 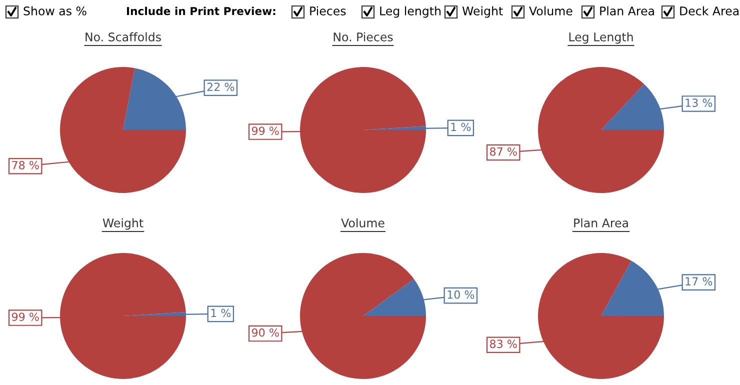 I want to click on chart-title: Leg Length, so click(x=601, y=38).